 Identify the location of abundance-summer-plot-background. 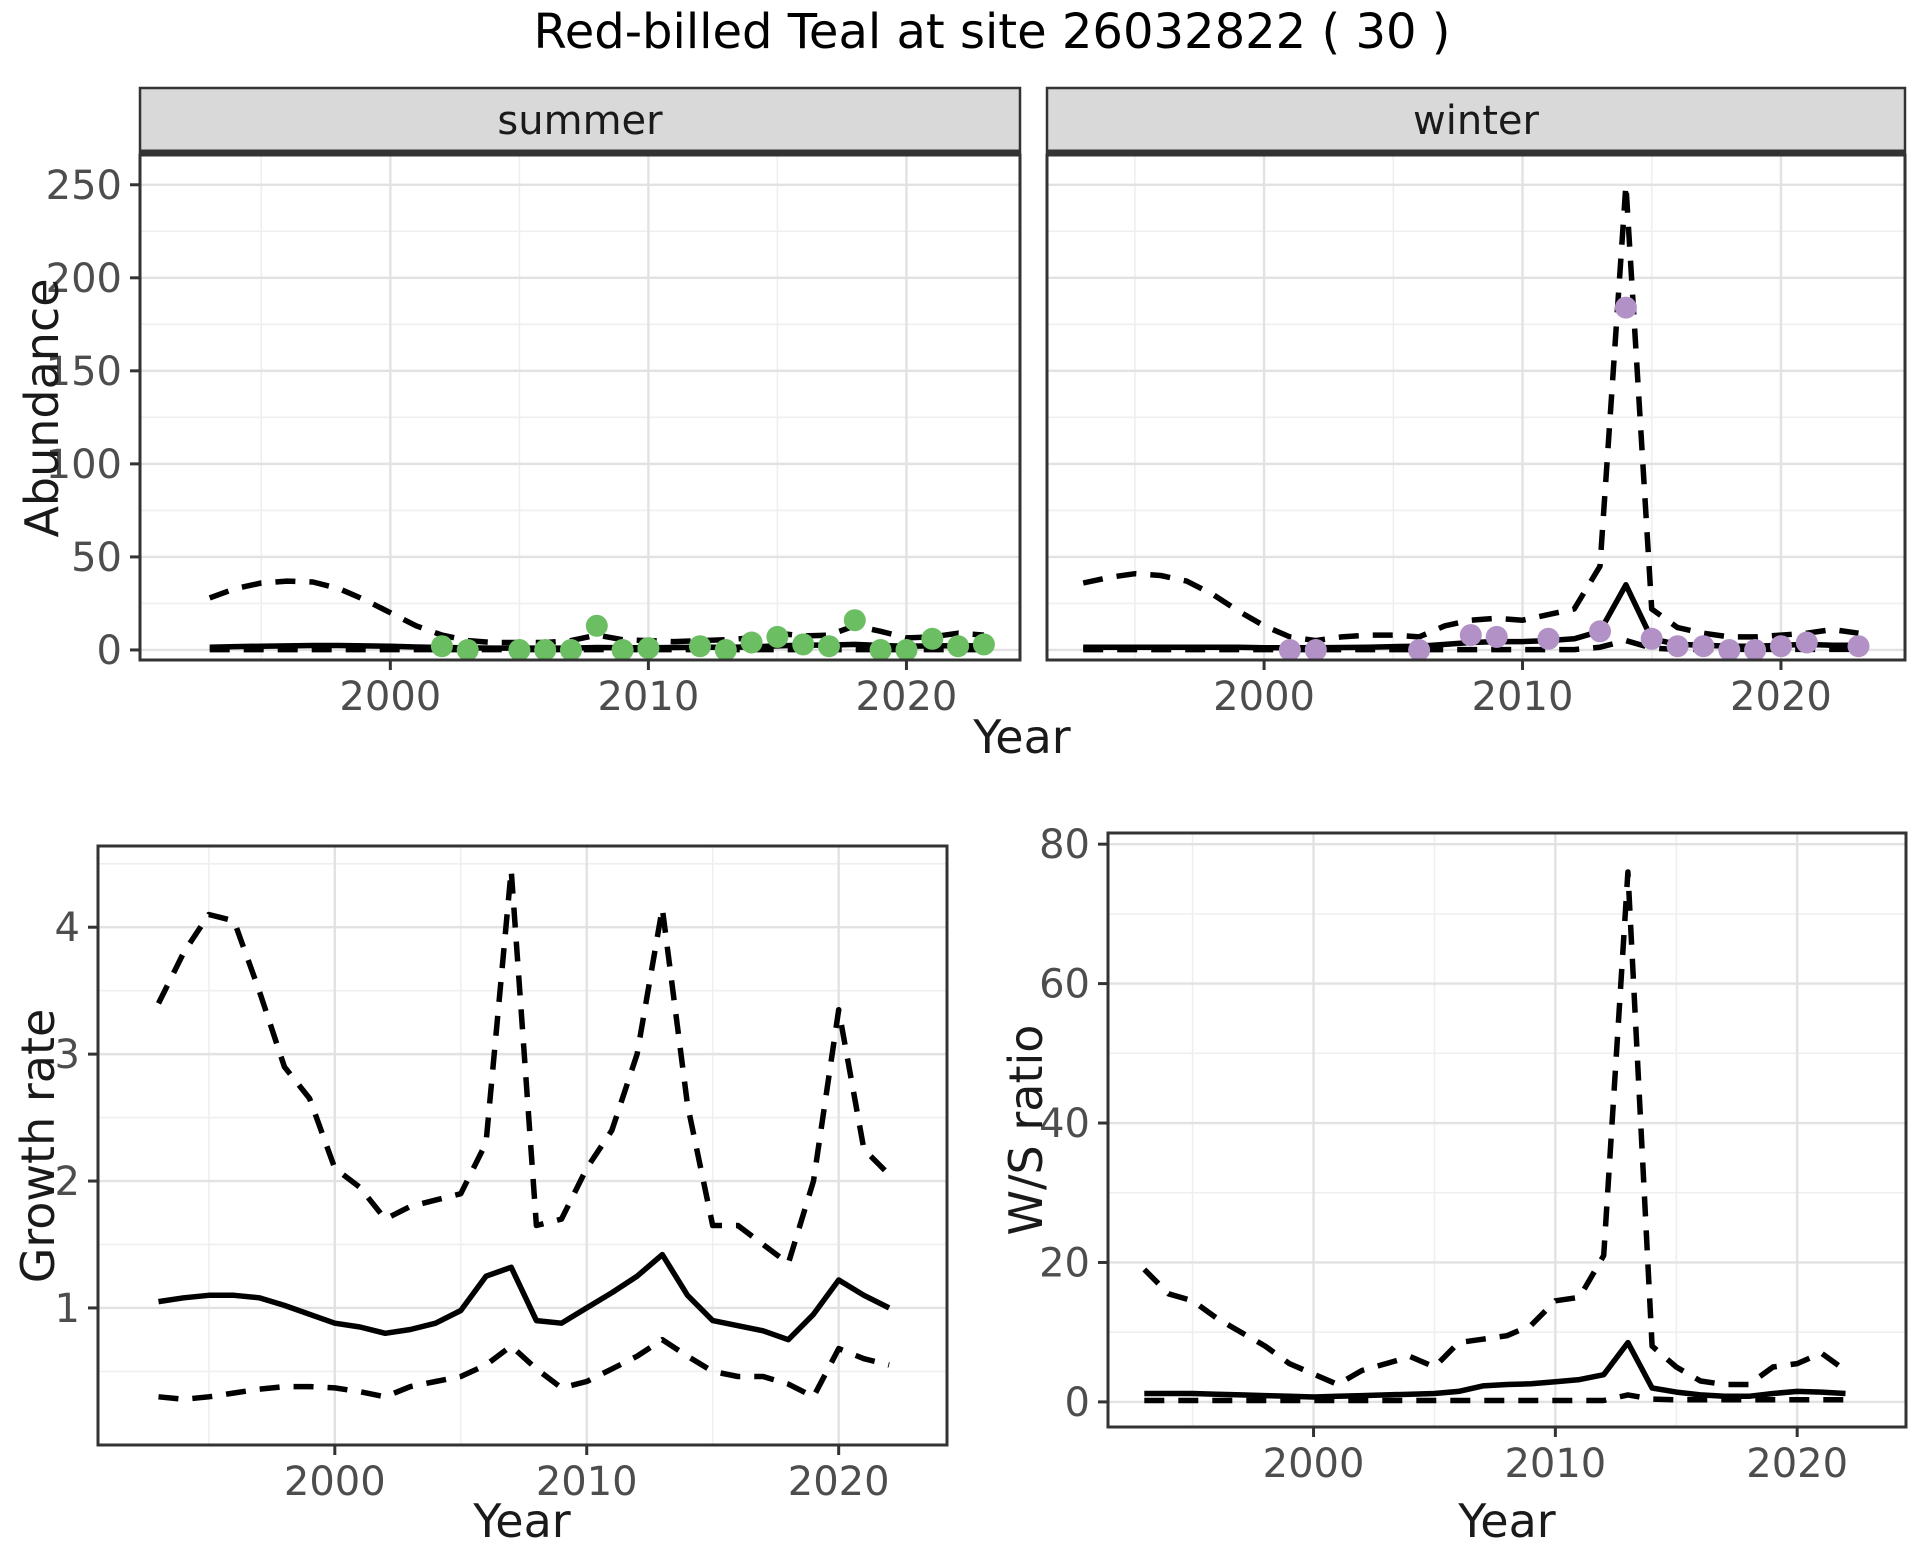
(580, 407).